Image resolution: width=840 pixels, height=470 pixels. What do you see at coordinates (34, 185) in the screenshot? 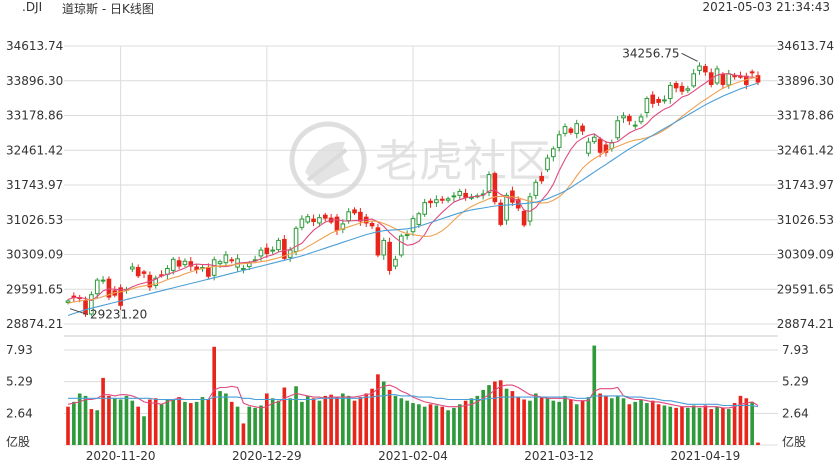
I see `price-tick-left: 31743.97` at bounding box center [34, 185].